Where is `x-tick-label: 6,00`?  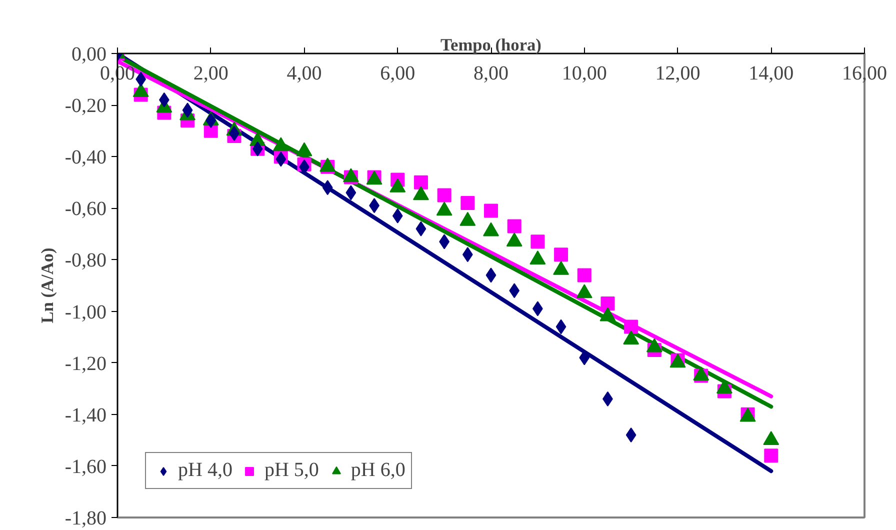 x-tick-label: 6,00 is located at coordinates (398, 73).